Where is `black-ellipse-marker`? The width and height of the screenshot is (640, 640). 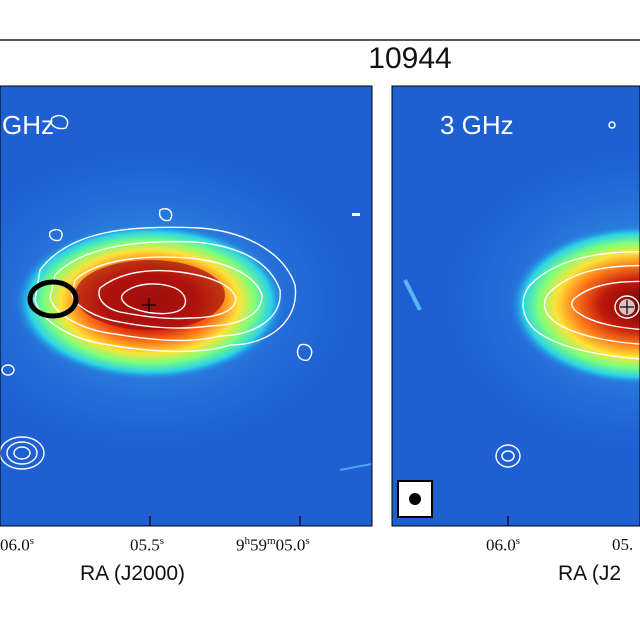
black-ellipse-marker is located at coordinates (53, 299).